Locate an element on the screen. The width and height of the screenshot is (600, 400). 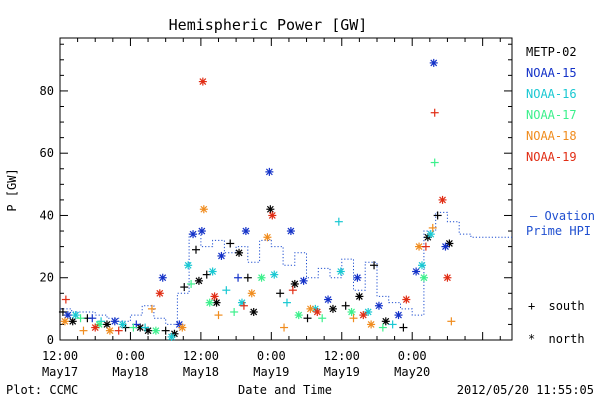
x-tick-label-date: May19 is located at coordinates (271, 372).